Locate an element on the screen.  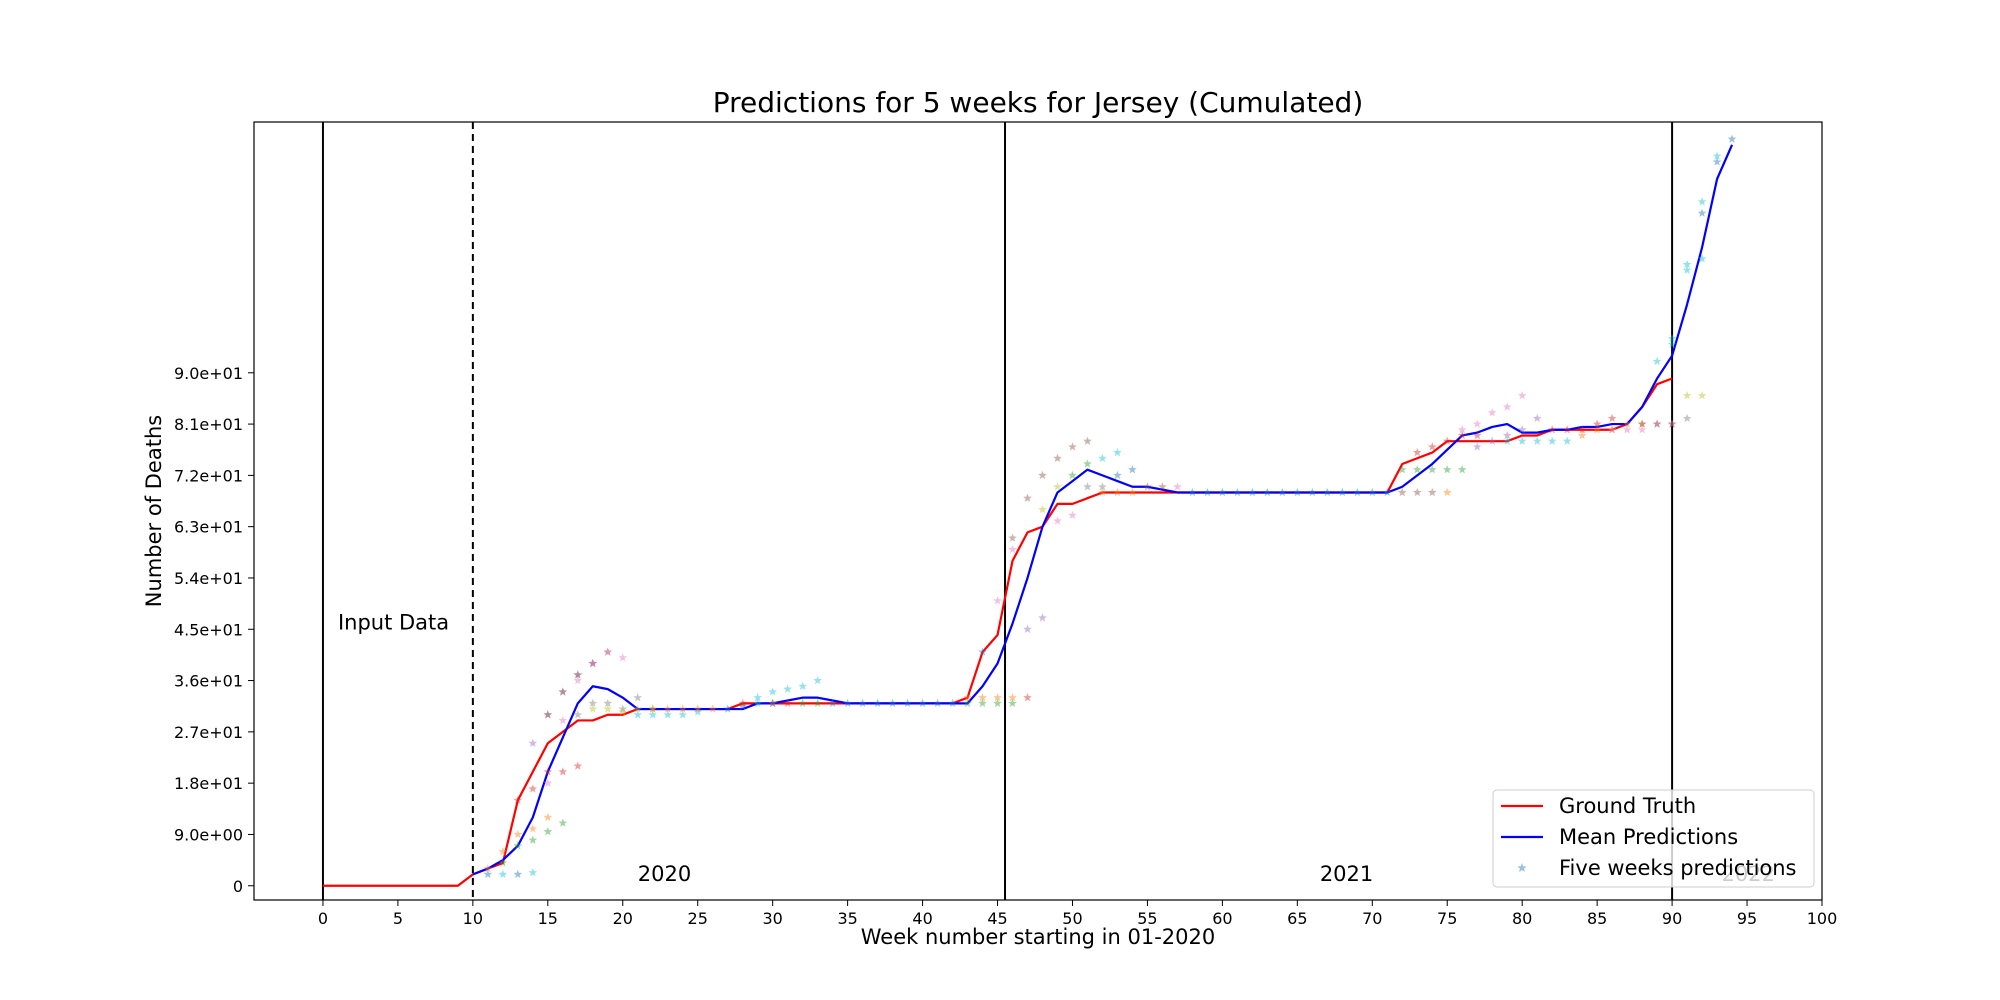
y-tick-label: 6.3e+01 is located at coordinates (208, 527).